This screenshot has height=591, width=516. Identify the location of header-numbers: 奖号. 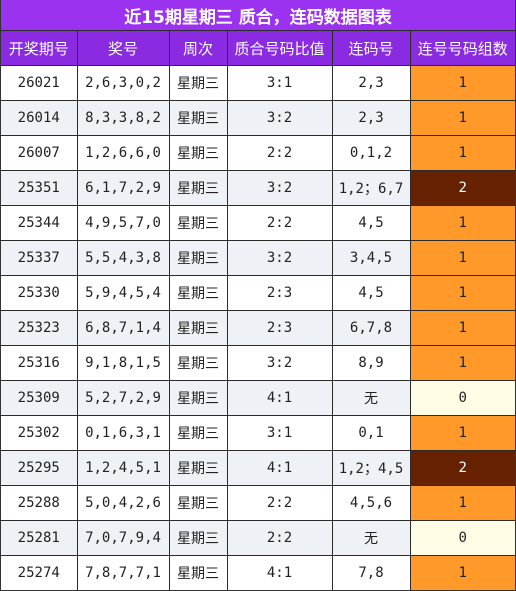
(123, 48).